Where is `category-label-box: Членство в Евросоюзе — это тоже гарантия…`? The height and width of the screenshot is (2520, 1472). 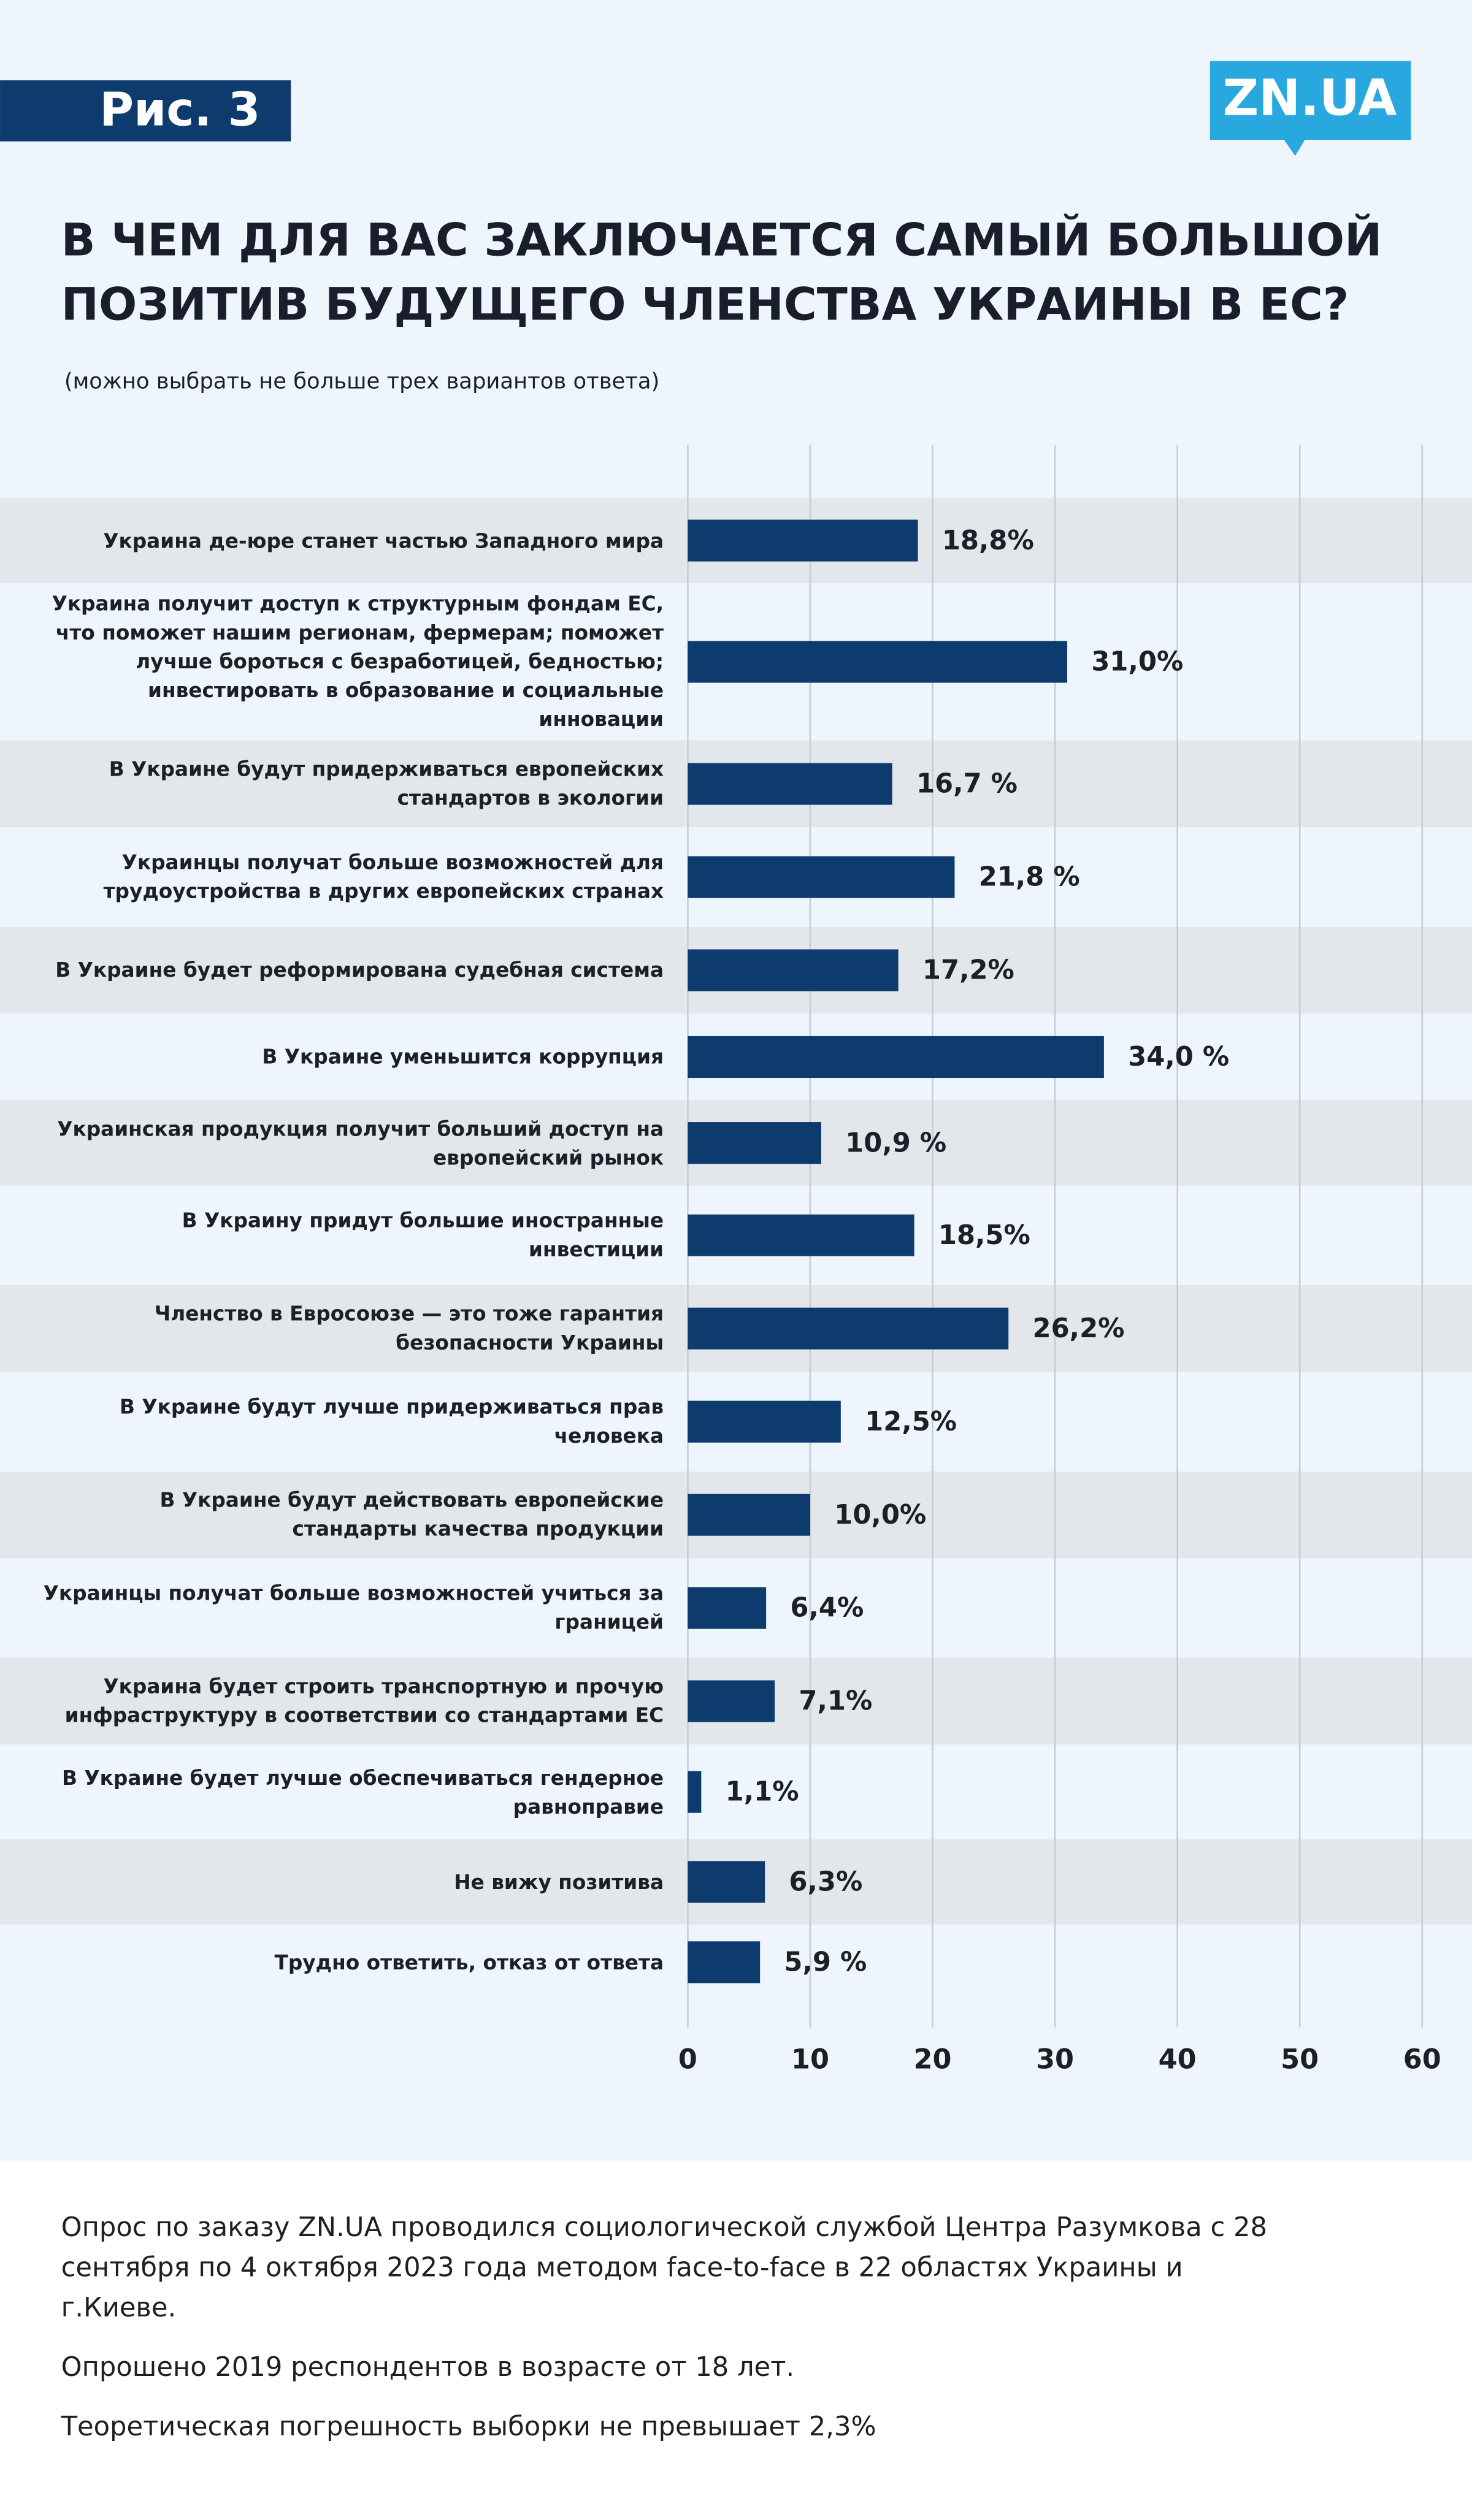
category-label-box: Членство в Евросоюзе — это тоже гарантия… is located at coordinates (409, 1327).